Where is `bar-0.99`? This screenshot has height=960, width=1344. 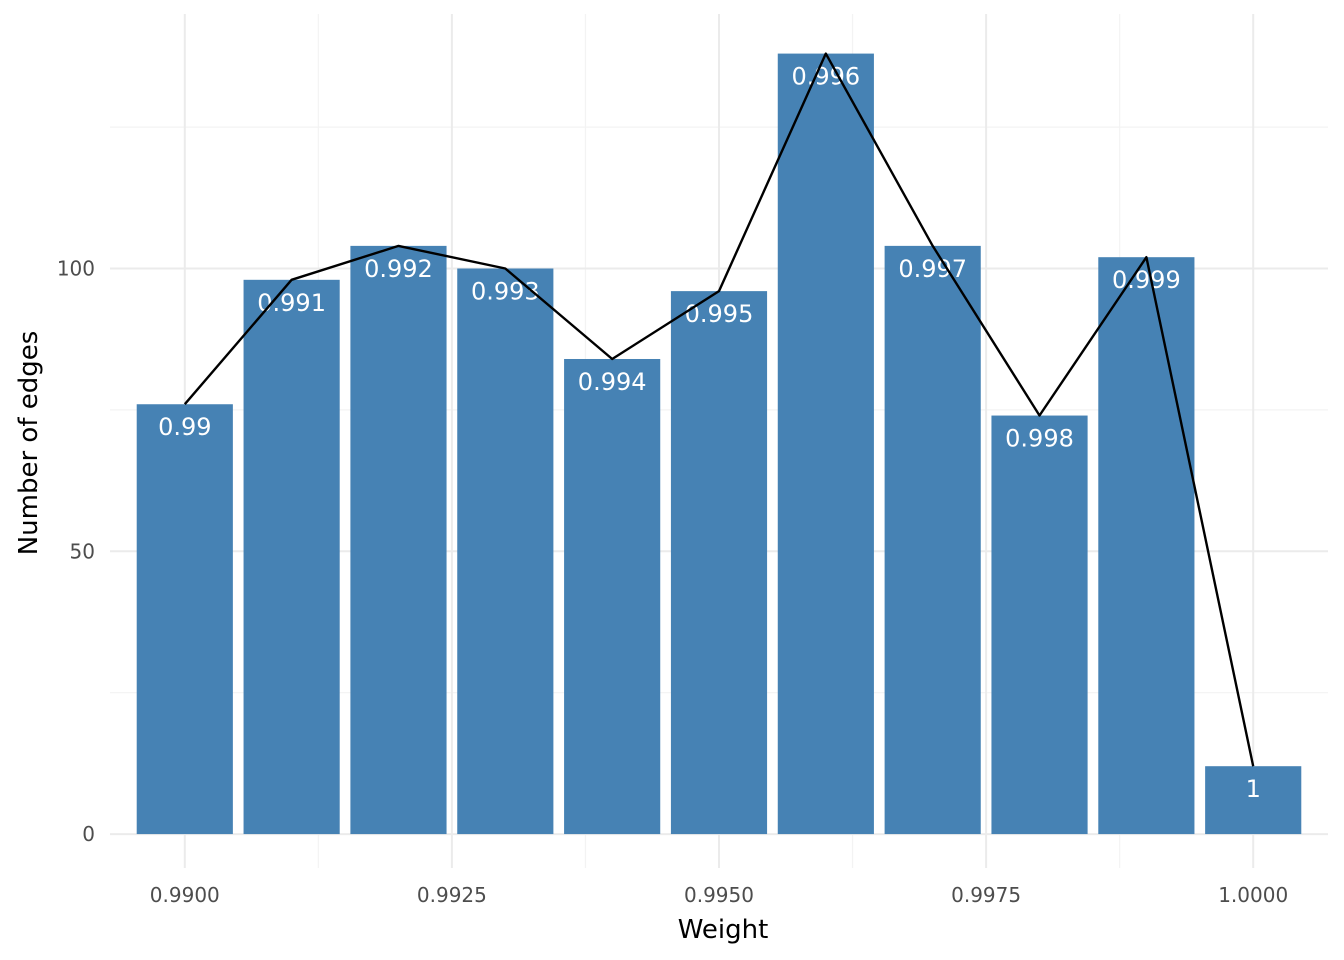 bar-0.99 is located at coordinates (184, 619).